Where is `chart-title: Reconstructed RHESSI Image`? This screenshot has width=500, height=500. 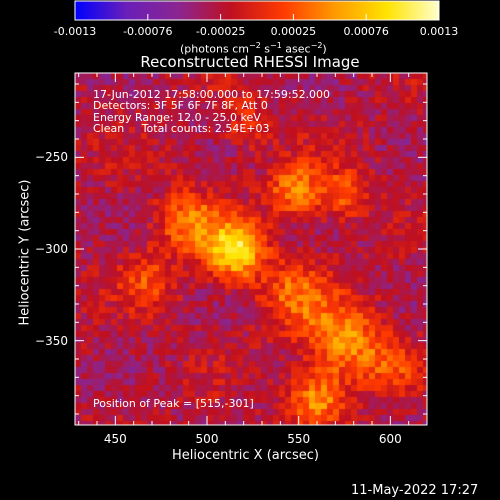
chart-title: Reconstructed RHESSI Image is located at coordinates (250, 62).